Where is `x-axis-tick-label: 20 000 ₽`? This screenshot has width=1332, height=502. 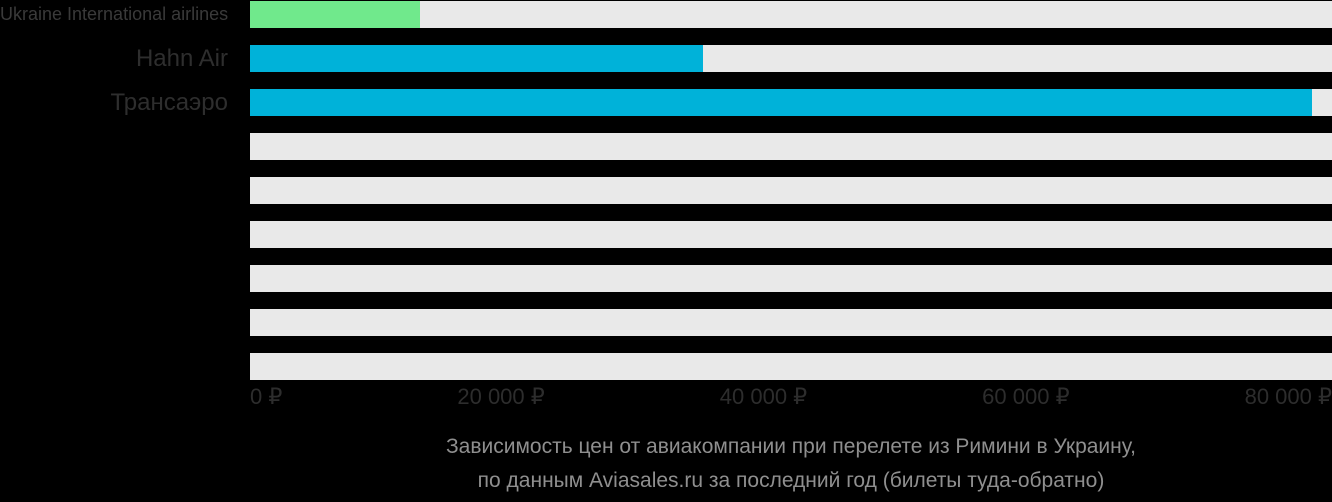
x-axis-tick-label: 20 000 ₽ is located at coordinates (501, 396).